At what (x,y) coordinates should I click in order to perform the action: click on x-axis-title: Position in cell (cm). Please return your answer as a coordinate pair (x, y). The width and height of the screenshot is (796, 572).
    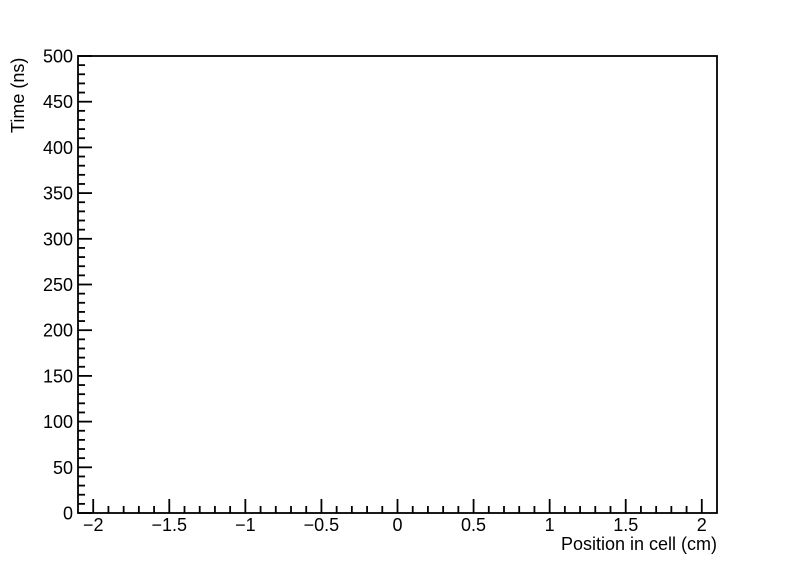
    Looking at the image, I should click on (638, 544).